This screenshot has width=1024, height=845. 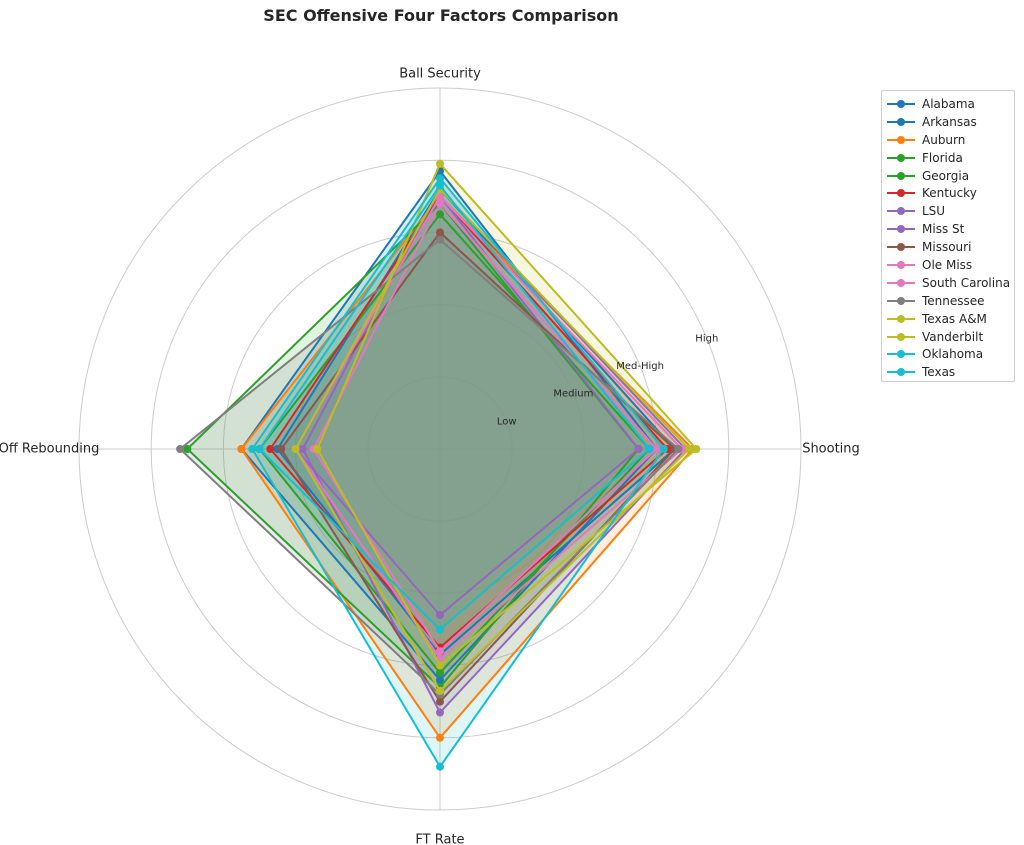 I want to click on legend-item-7: LSU, so click(x=948, y=211).